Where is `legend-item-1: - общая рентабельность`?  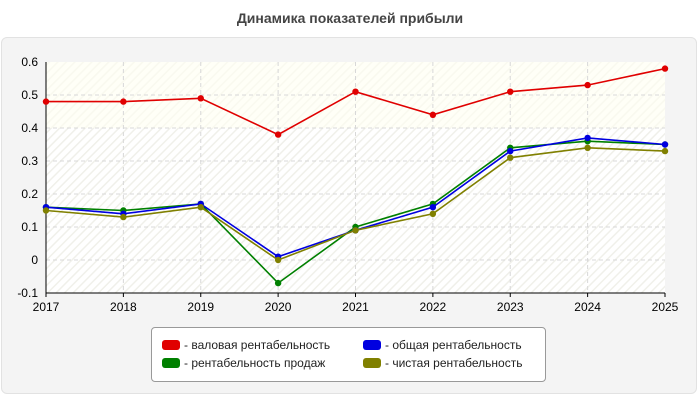
legend-item-1: - общая рентабельность is located at coordinates (442, 345).